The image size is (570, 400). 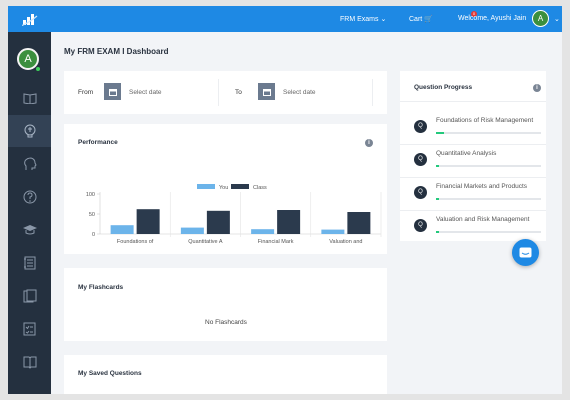 I want to click on x-tick-label: Quantitative A, so click(x=205, y=242).